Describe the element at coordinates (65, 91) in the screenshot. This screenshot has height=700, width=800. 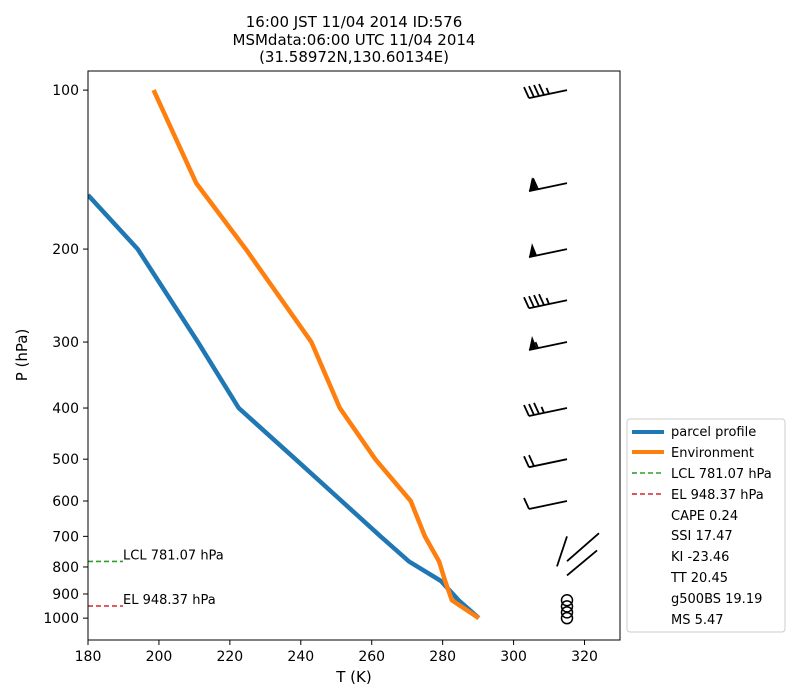
I see `y-tick-label: 100` at that location.